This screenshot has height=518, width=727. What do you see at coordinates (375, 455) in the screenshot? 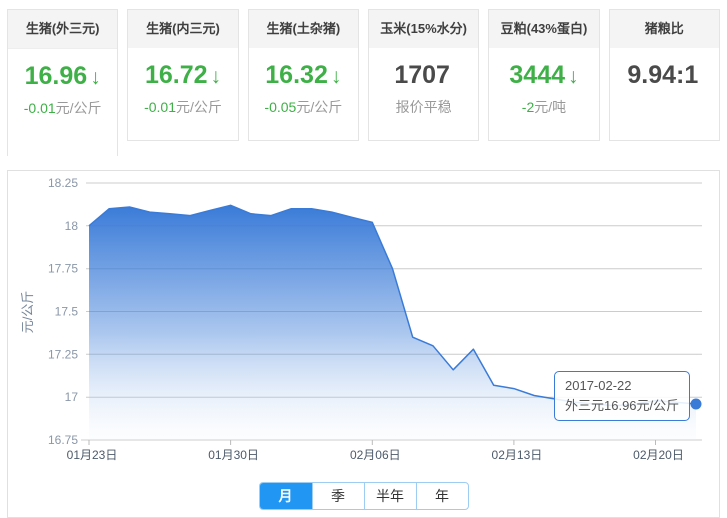
I see `svg-text: 02月06日` at bounding box center [375, 455].